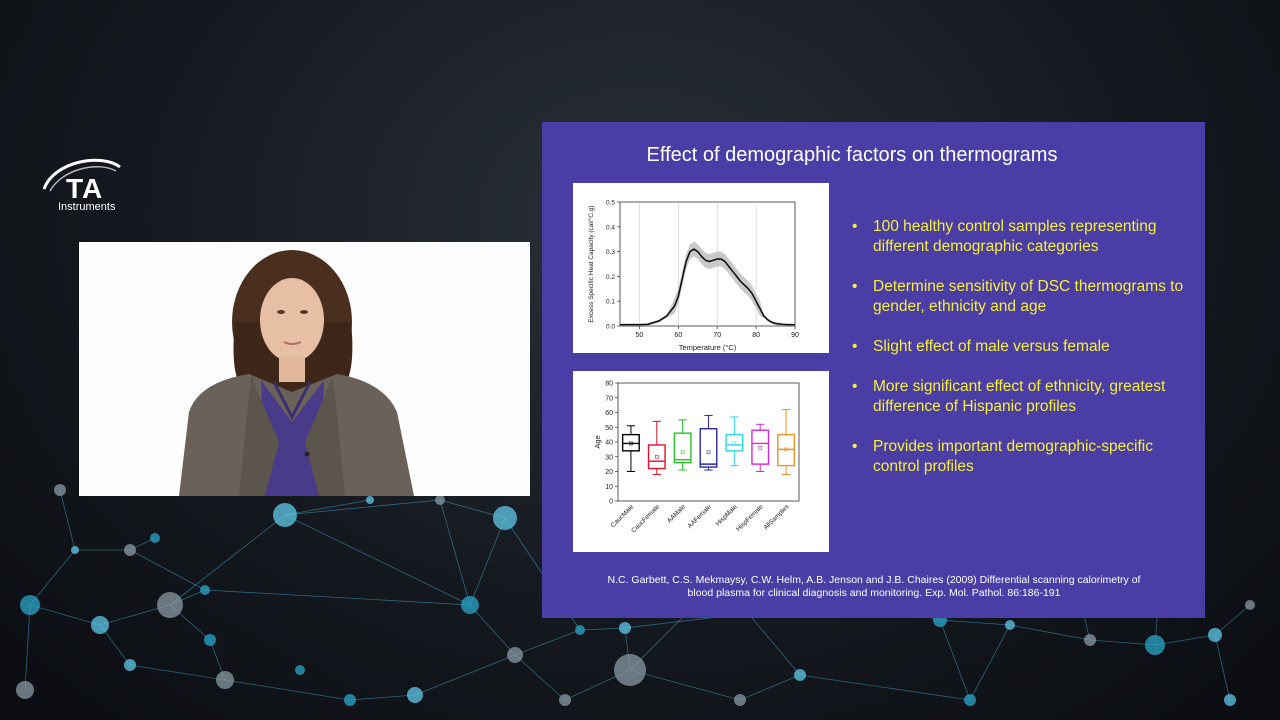 The width and height of the screenshot is (1280, 720). What do you see at coordinates (610, 302) in the screenshot?
I see `y-tick-label: 0.1` at bounding box center [610, 302].